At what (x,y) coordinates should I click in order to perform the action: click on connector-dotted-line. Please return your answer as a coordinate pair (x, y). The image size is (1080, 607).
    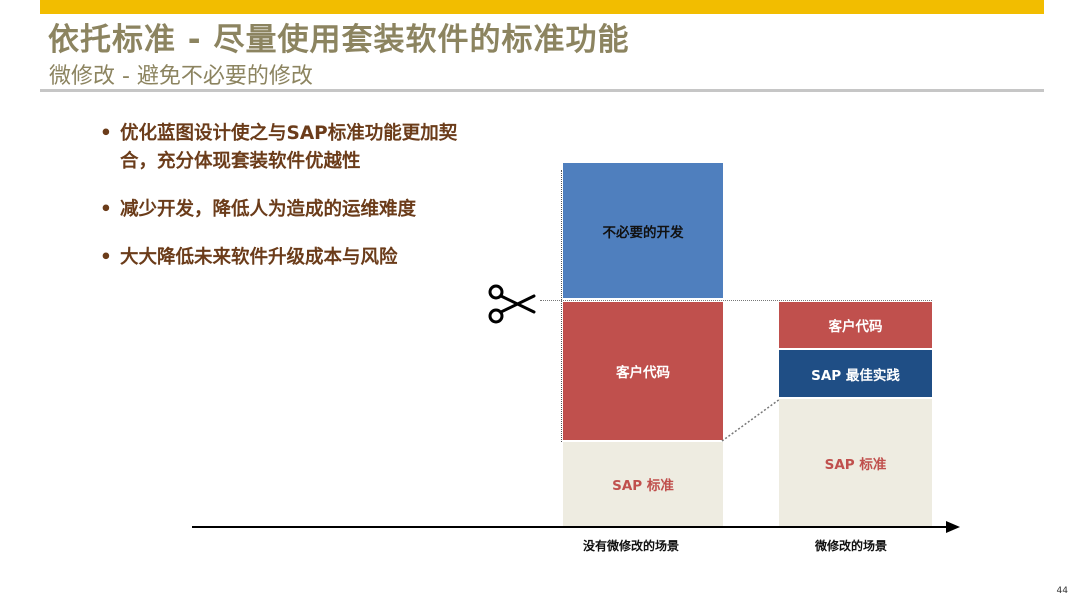
    Looking at the image, I should click on (751, 420).